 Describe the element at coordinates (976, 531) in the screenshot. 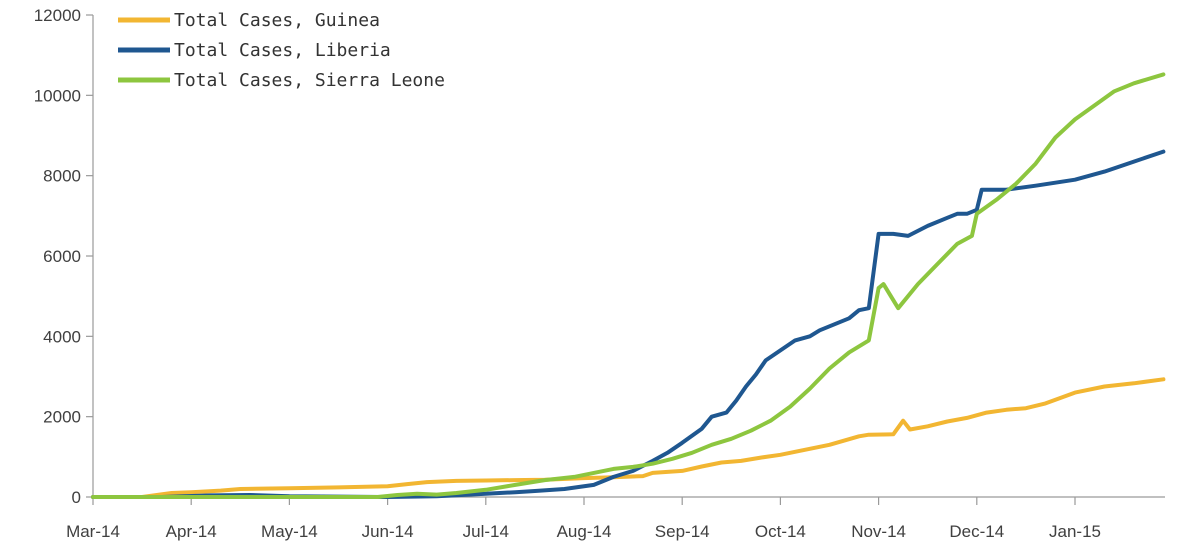

I see `x-tick-label: Dec-14` at that location.